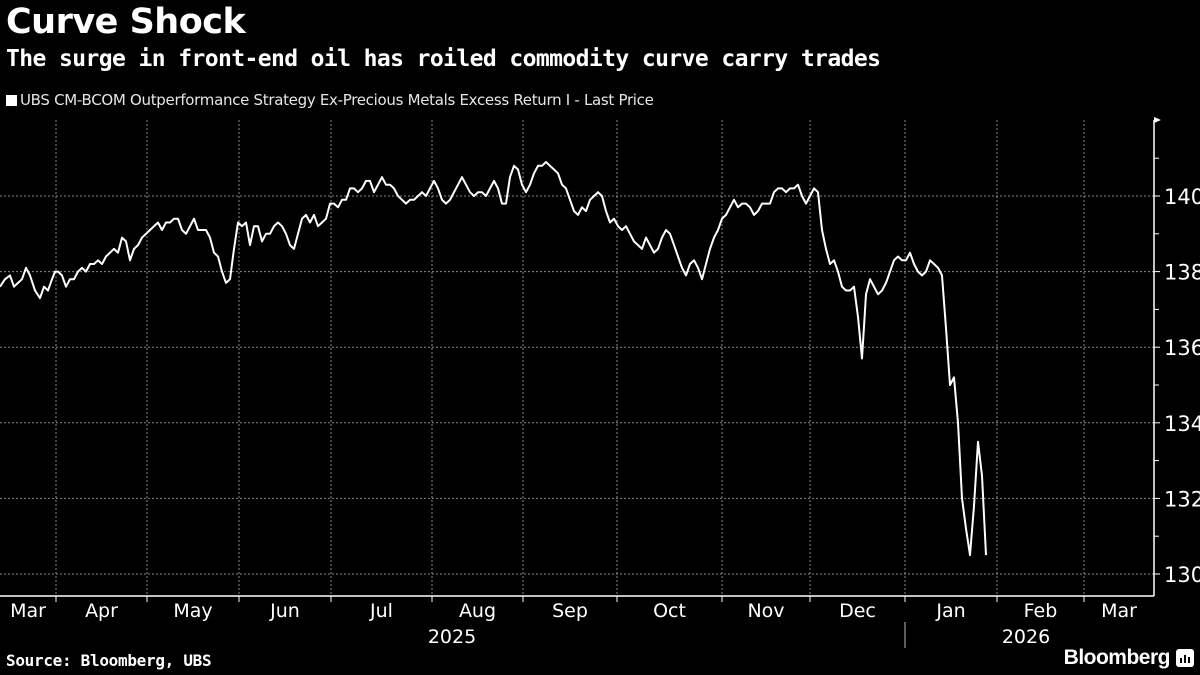  I want to click on svg-text: Nov, so click(765, 611).